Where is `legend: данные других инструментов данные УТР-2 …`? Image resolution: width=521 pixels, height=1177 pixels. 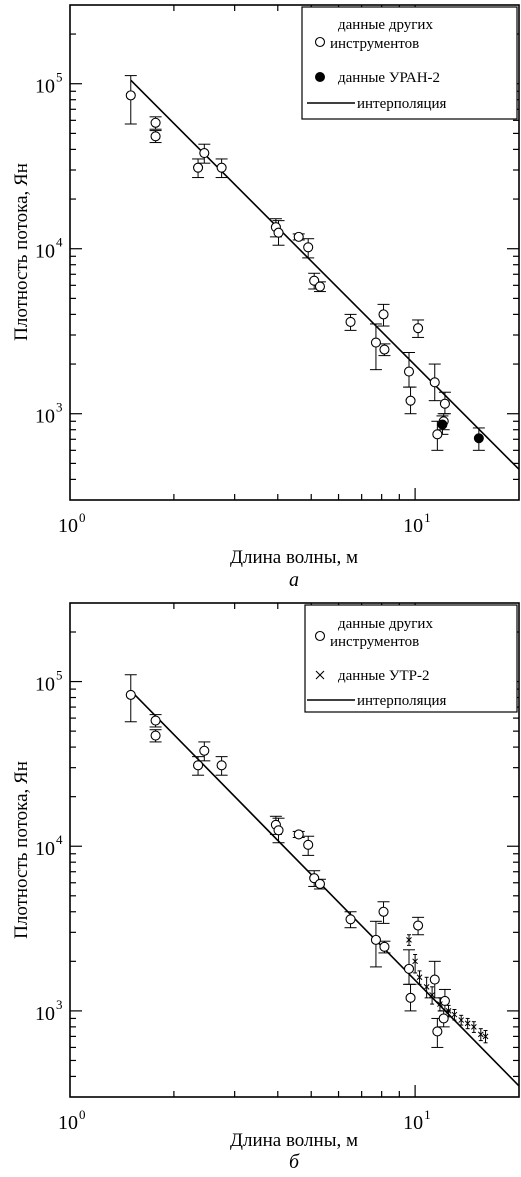
legend: данные других инструментов данные УТР-2 … is located at coordinates (411, 658).